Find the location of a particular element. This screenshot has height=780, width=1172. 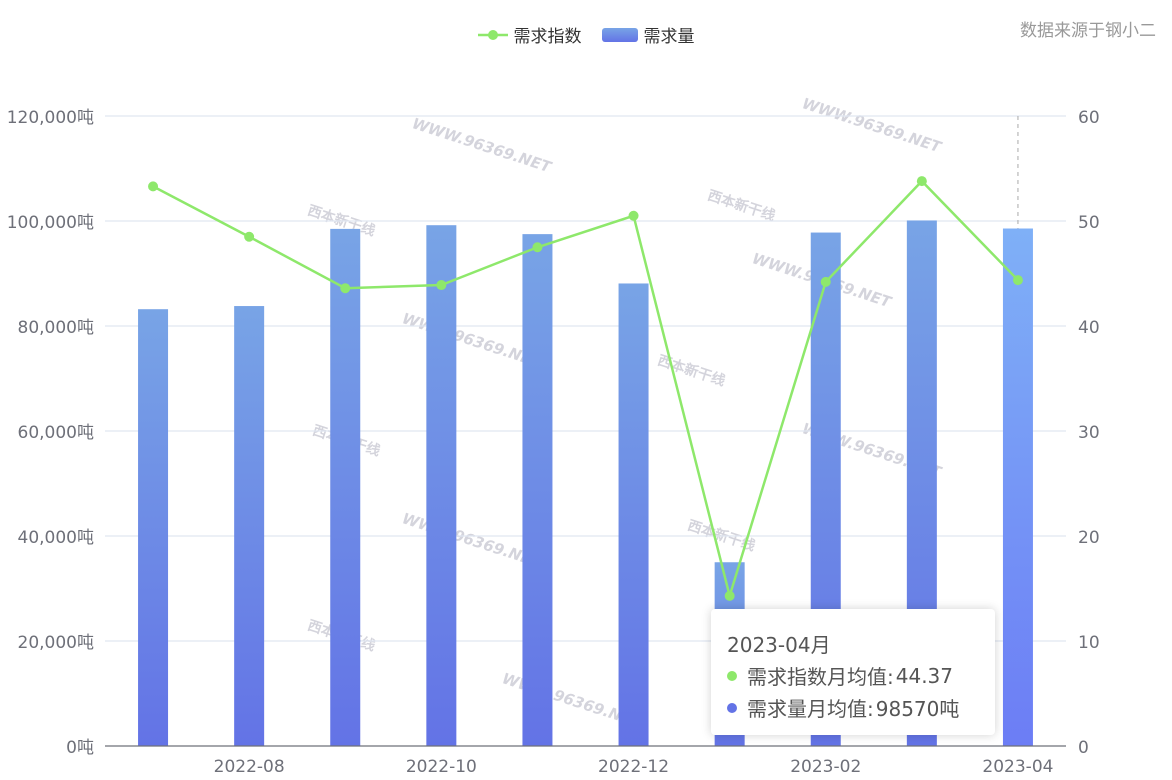

tooltip-row-volume: 需求量月均值: 98570吨 is located at coordinates (843, 707).